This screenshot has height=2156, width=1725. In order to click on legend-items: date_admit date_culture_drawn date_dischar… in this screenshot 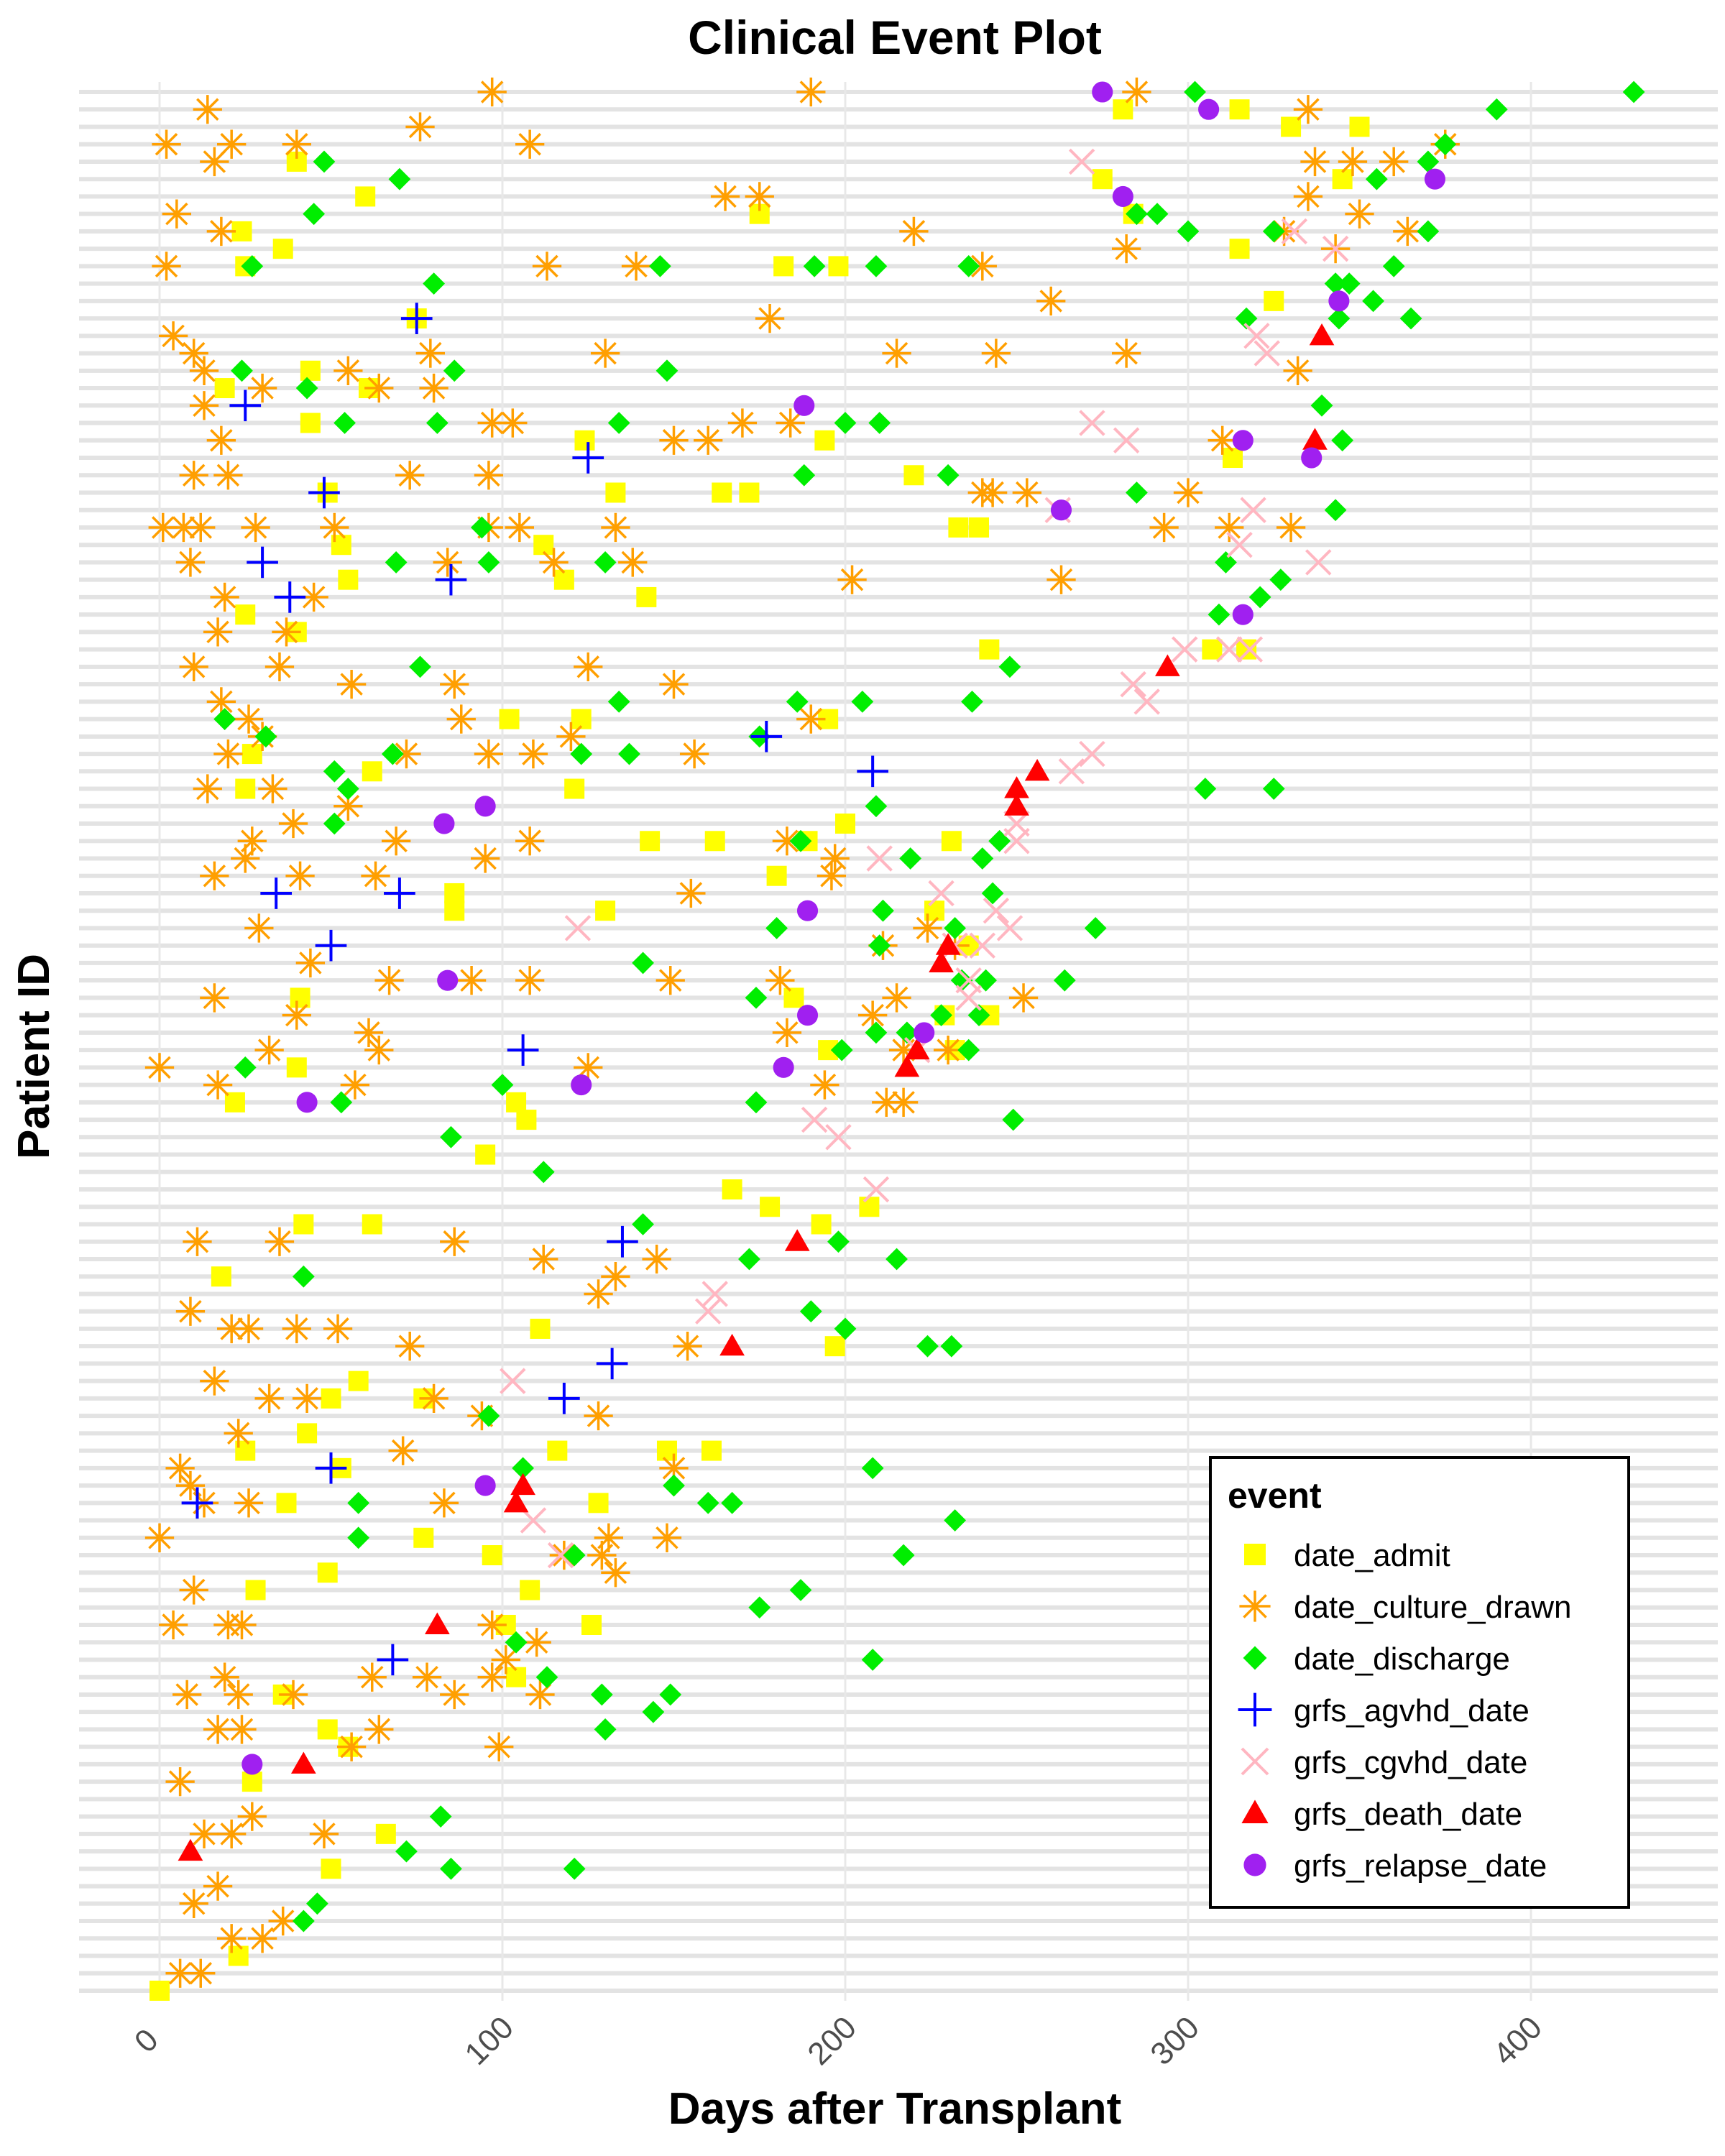, I will do `click(1404, 1711)`.